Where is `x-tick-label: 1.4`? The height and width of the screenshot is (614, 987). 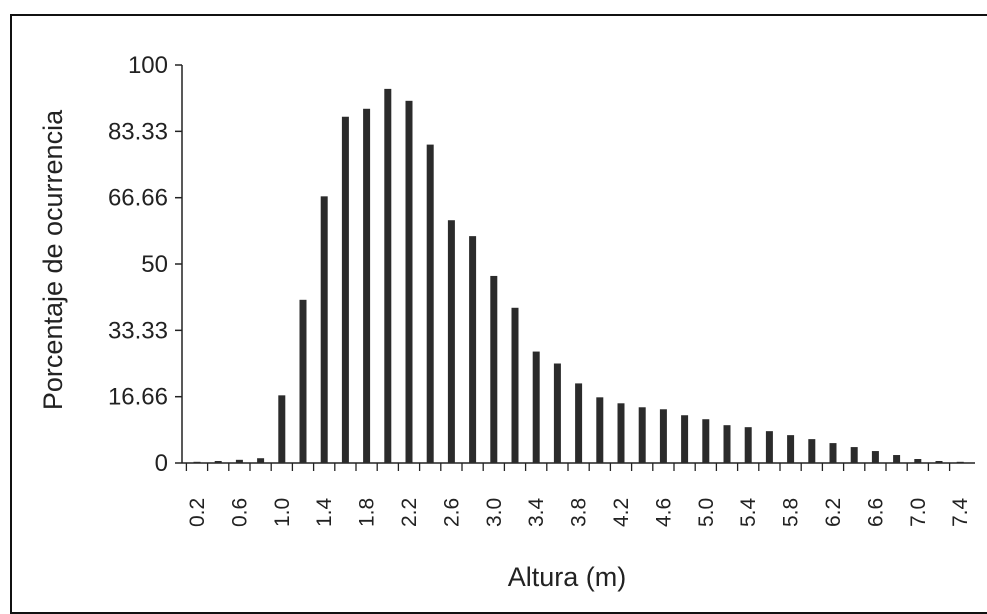
x-tick-label: 1.4 is located at coordinates (324, 512).